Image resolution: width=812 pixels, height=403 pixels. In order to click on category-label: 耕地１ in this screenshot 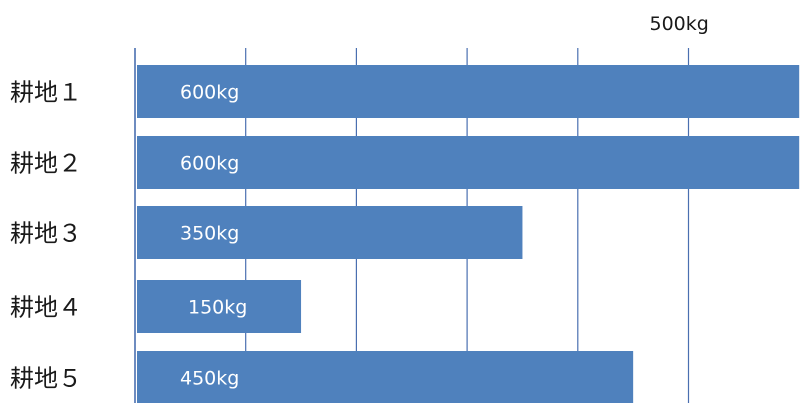, I will do `click(46, 93)`.